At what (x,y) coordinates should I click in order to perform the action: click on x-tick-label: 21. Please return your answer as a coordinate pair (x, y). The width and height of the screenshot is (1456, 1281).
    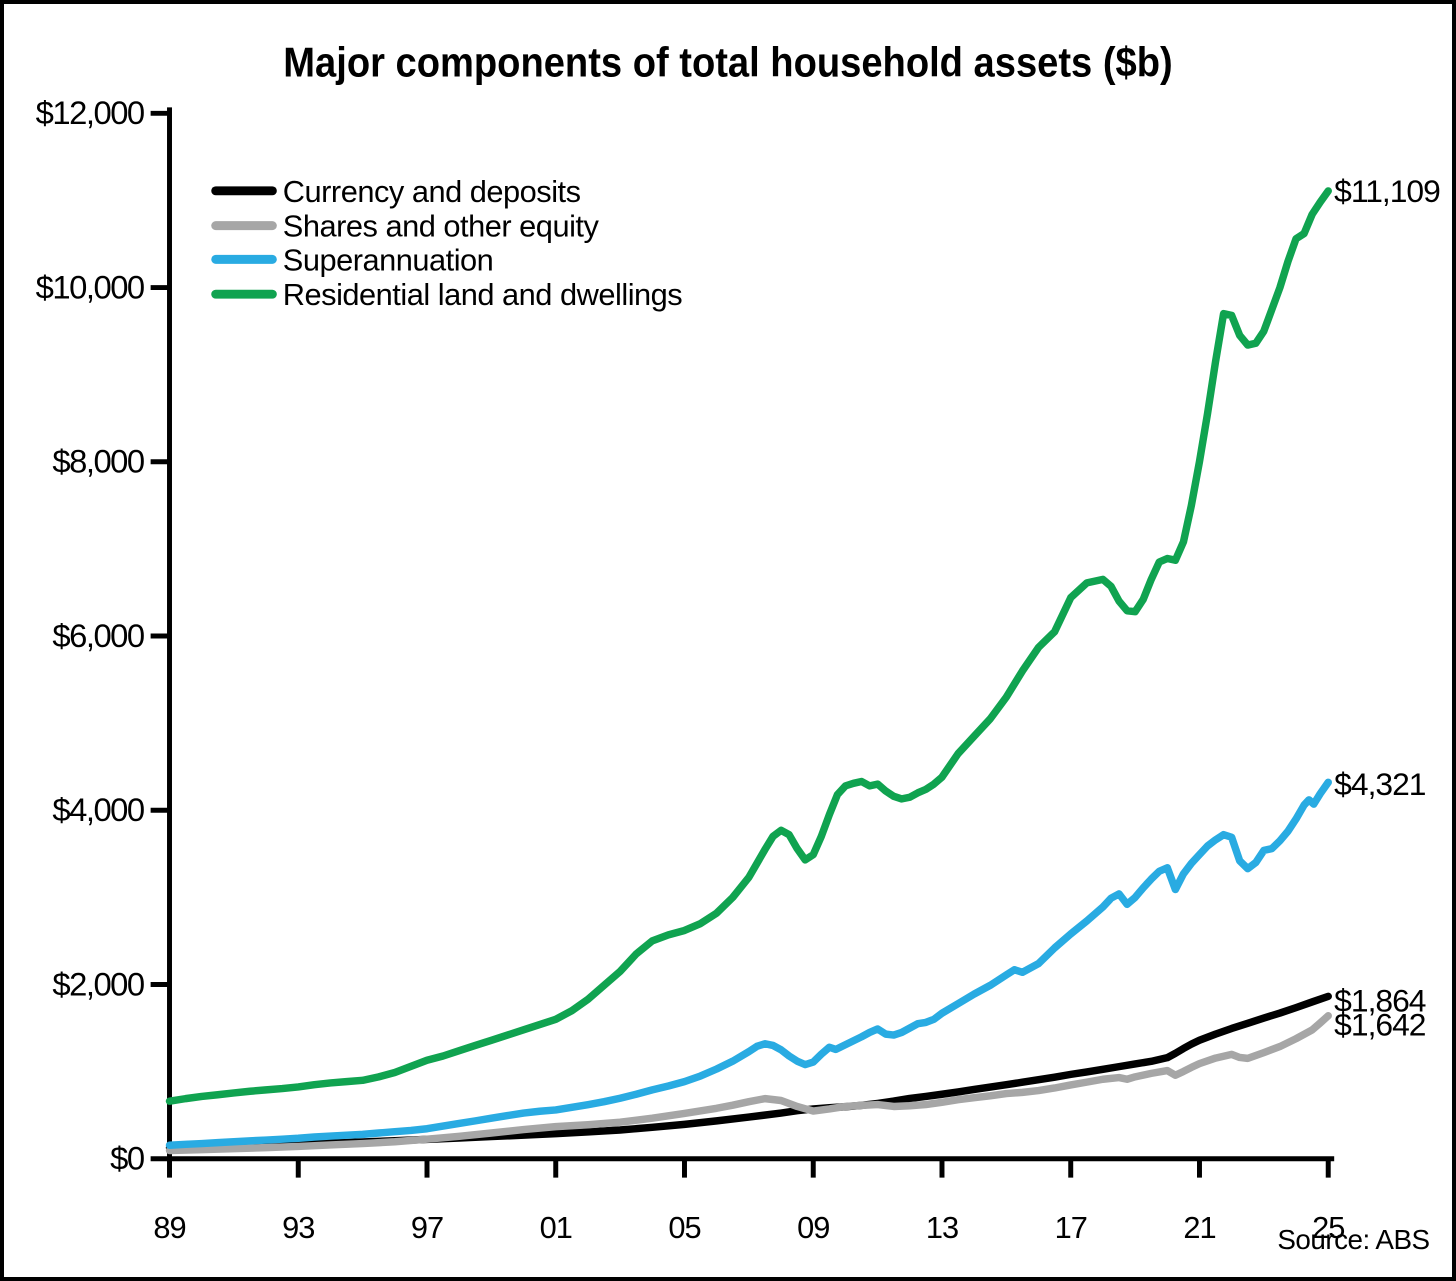
    Looking at the image, I should click on (1199, 1227).